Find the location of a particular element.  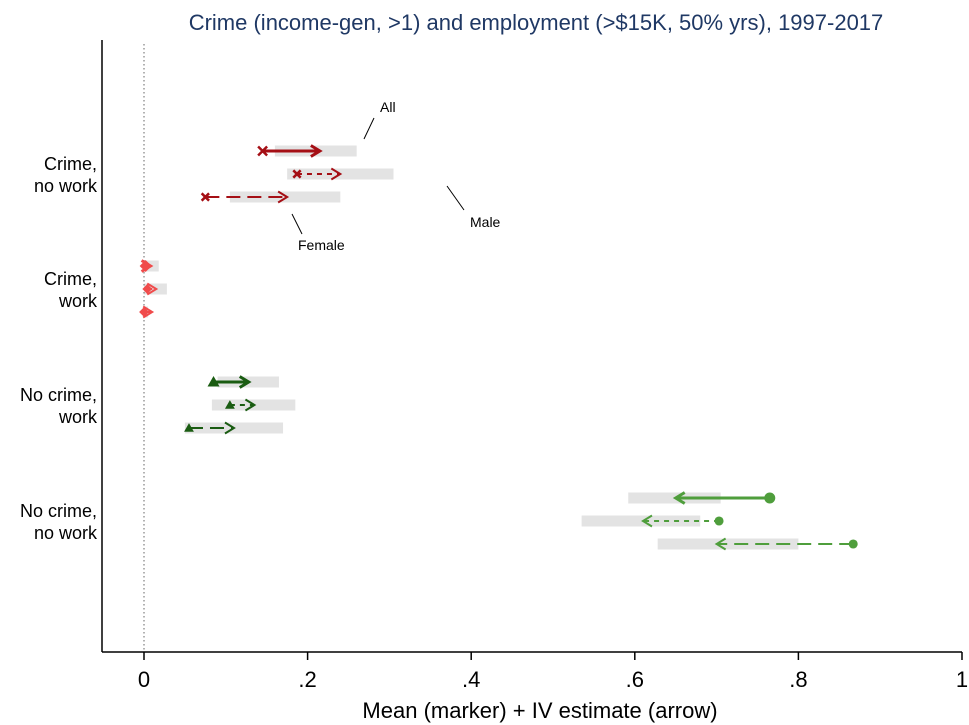

annotations: All Male Female is located at coordinates (396, 176).